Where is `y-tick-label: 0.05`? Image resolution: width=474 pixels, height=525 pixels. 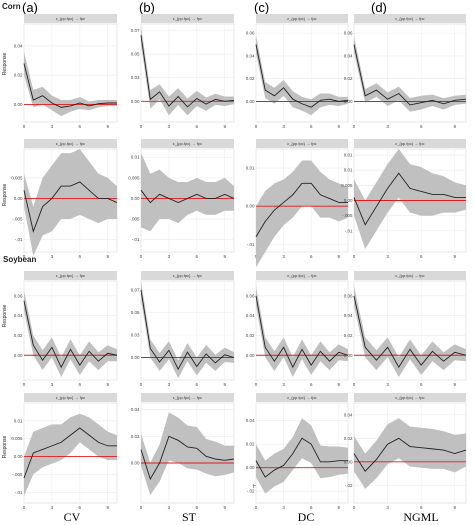 y-tick-label: 0.05 is located at coordinates (135, 312).